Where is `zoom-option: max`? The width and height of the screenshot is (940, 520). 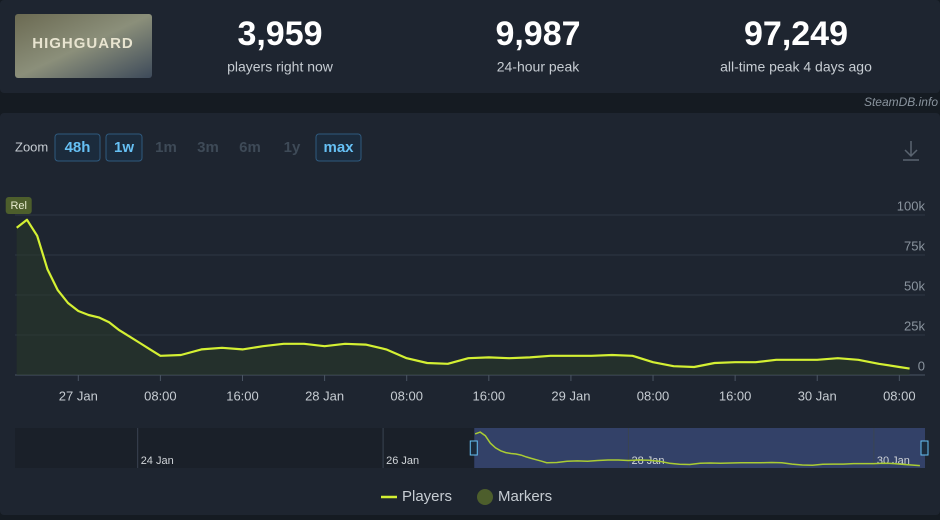 zoom-option: max is located at coordinates (338, 147).